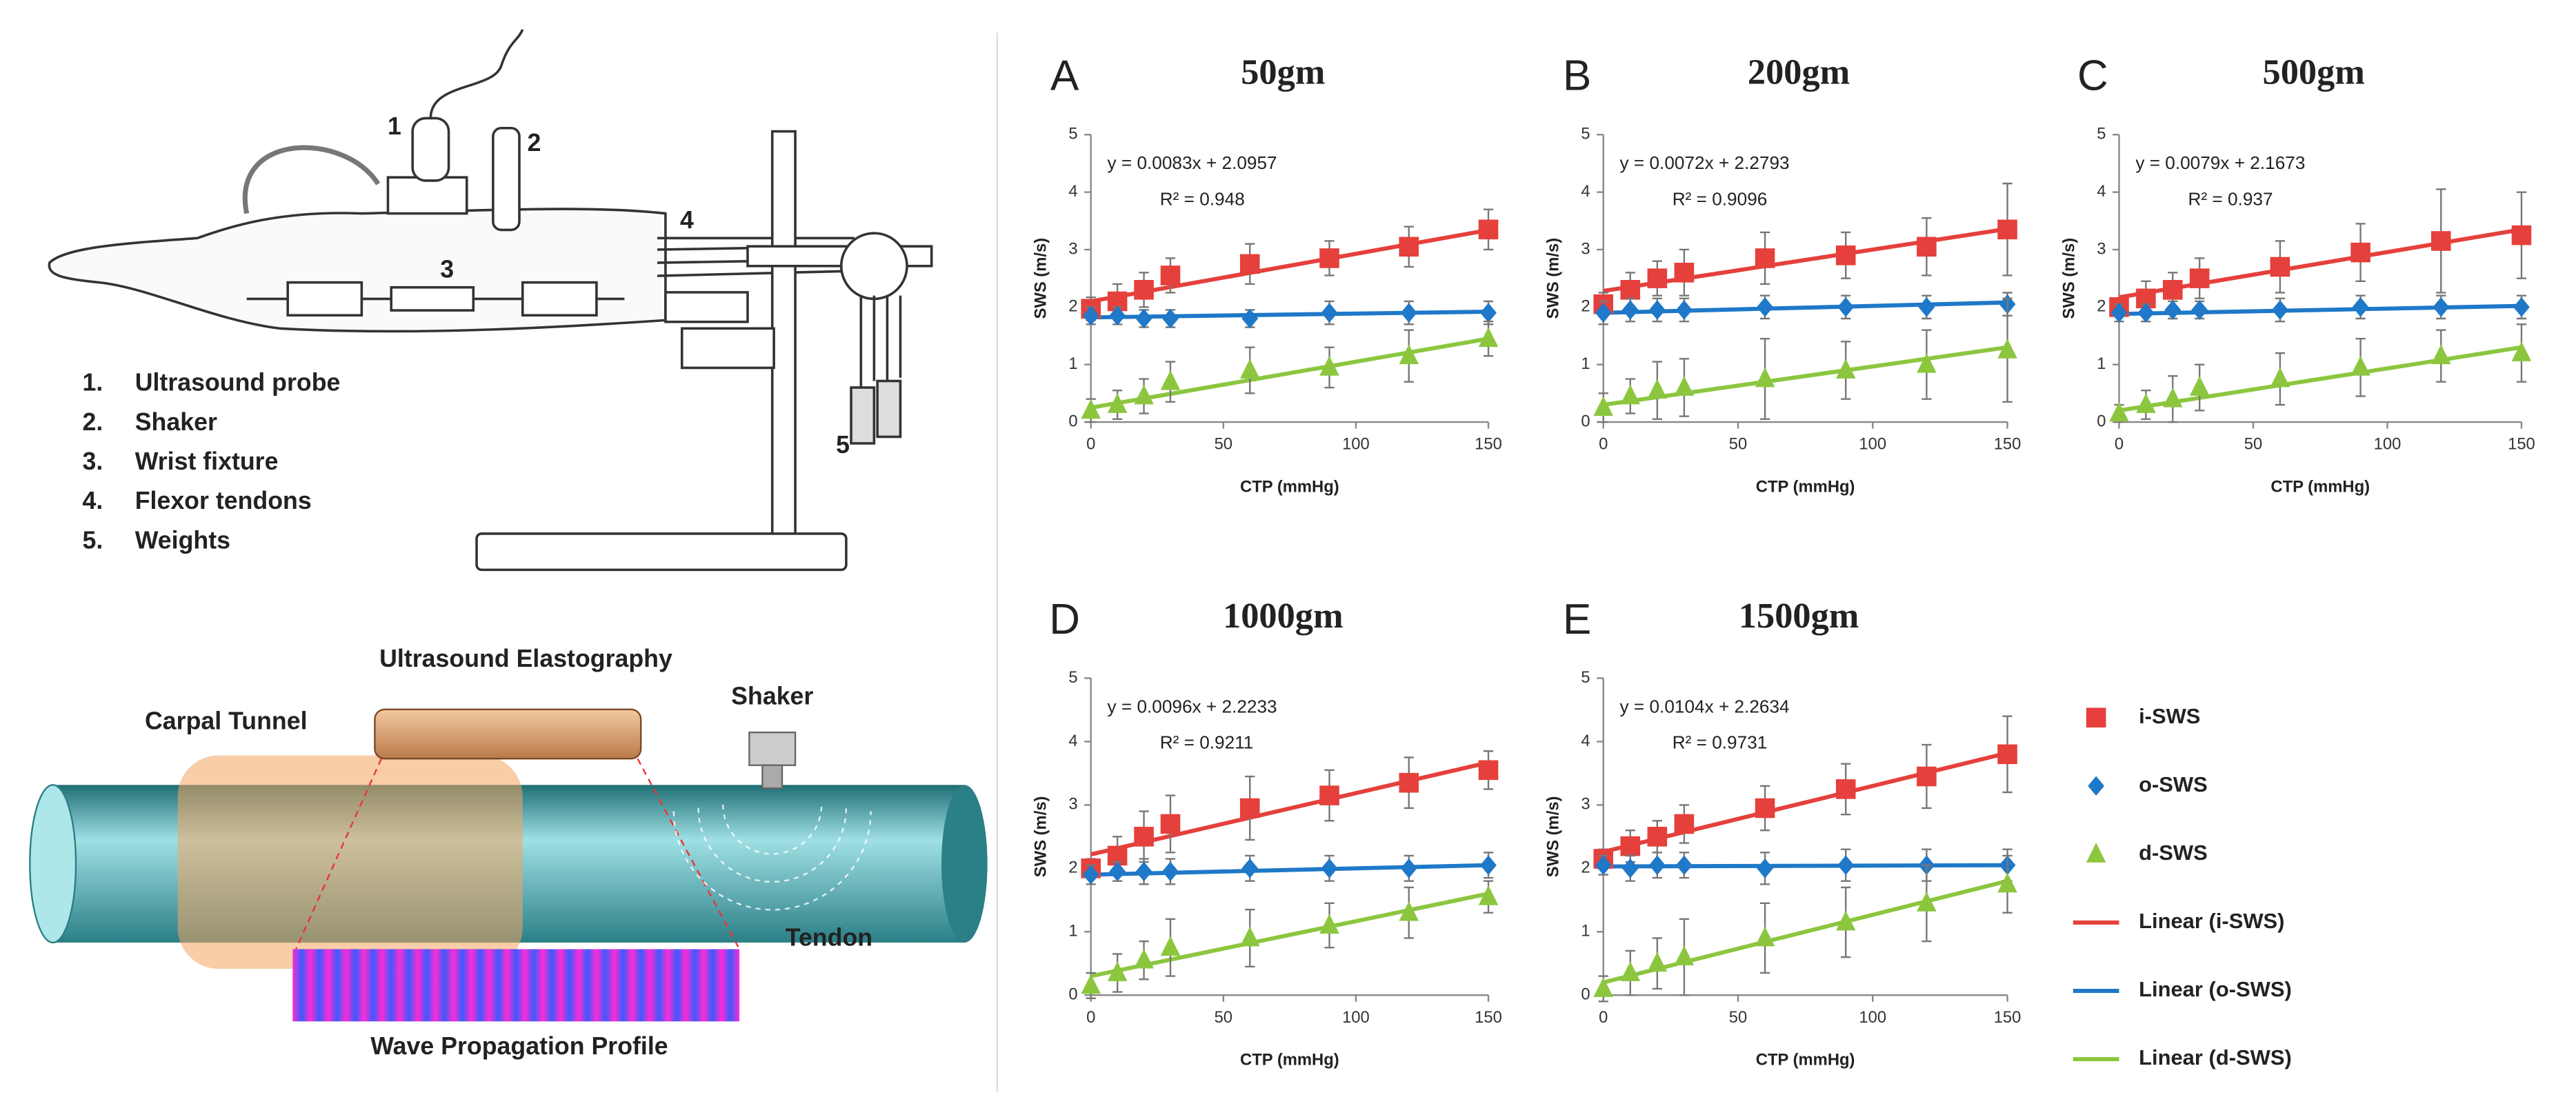  What do you see at coordinates (1207, 742) in the screenshot?
I see `r-squared: R² = 0.9211` at bounding box center [1207, 742].